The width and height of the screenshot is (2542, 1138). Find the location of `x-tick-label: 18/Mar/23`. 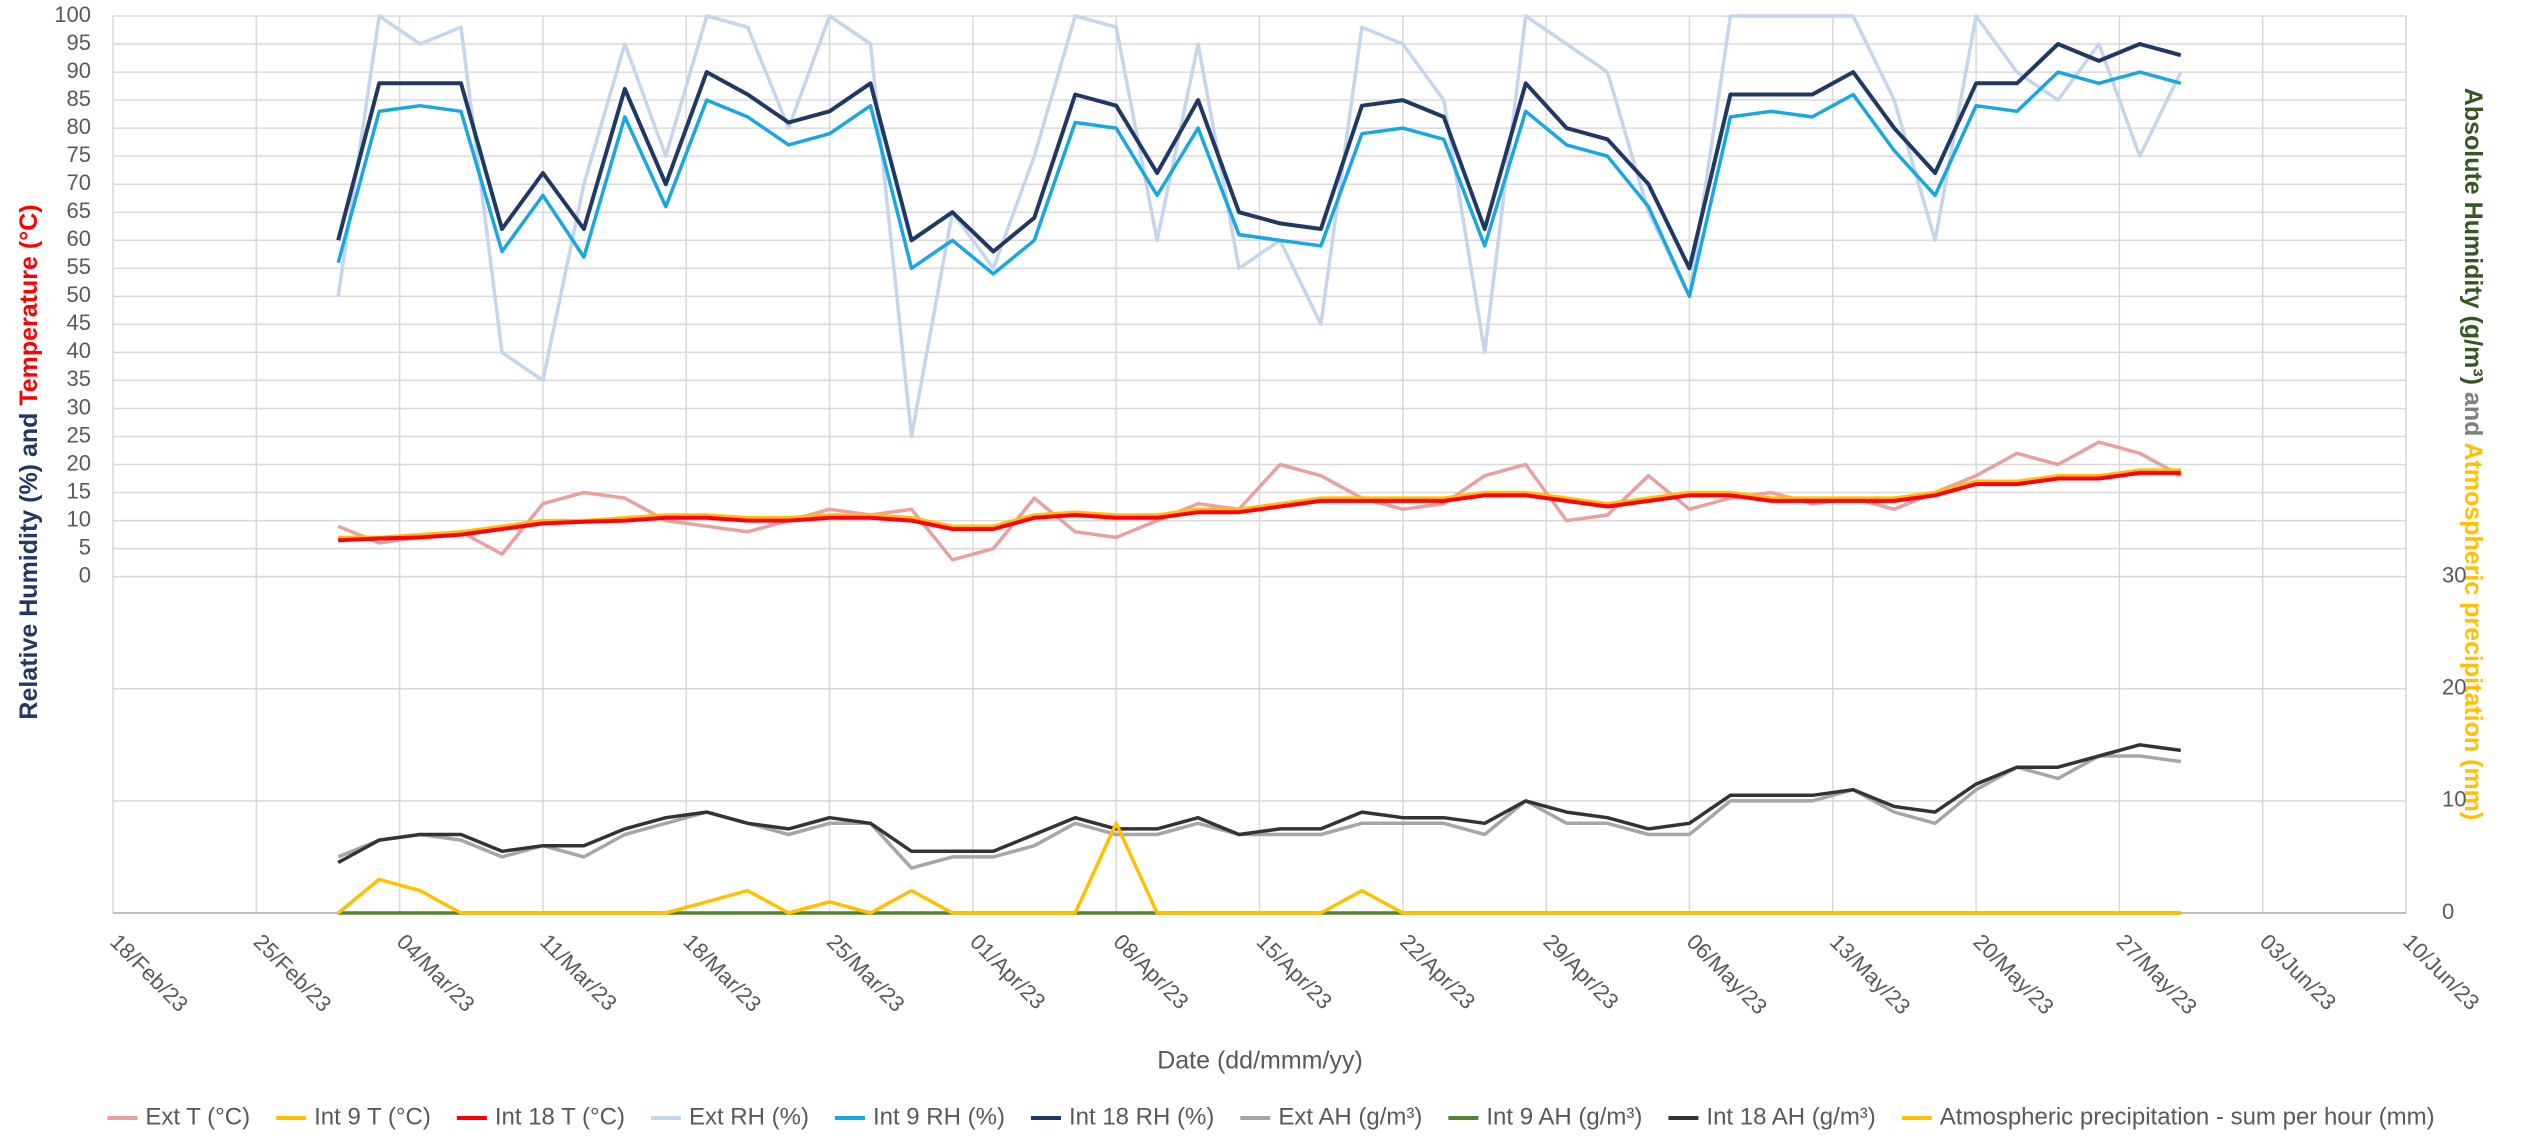

x-tick-label: 18/Mar/23 is located at coordinates (723, 973).